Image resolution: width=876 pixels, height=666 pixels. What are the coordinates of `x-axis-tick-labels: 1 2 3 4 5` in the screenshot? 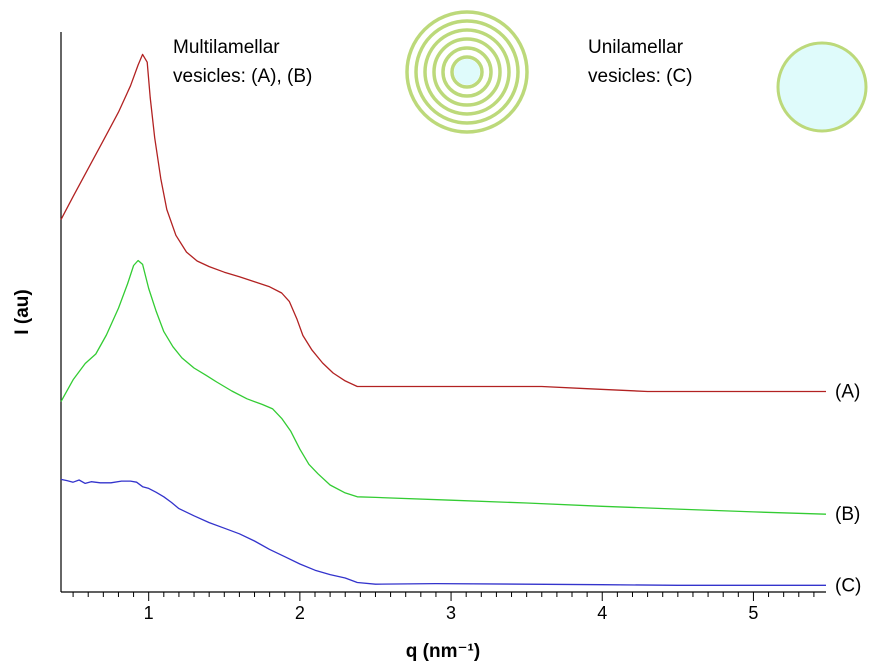 It's located at (451, 613).